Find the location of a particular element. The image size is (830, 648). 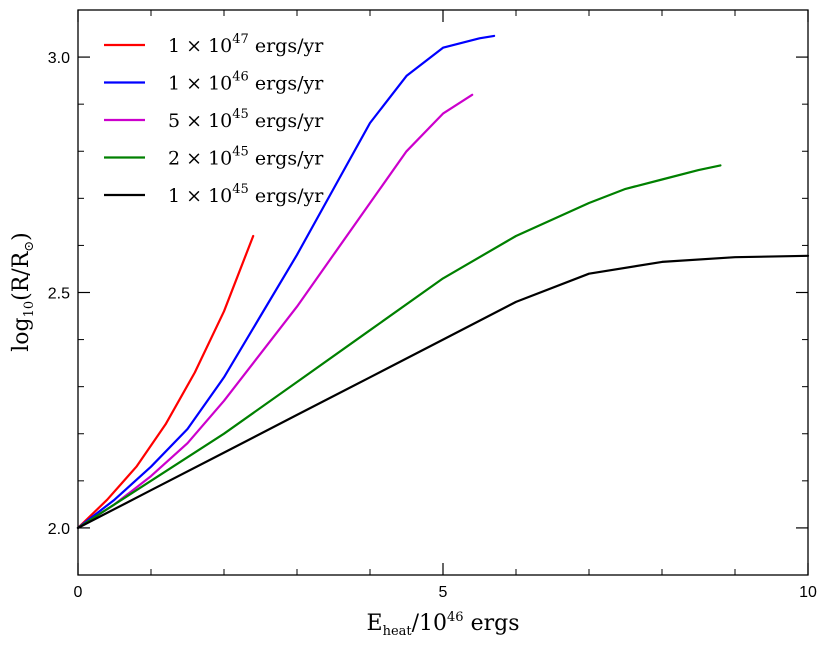

x-tick-label: 5 is located at coordinates (443, 592).